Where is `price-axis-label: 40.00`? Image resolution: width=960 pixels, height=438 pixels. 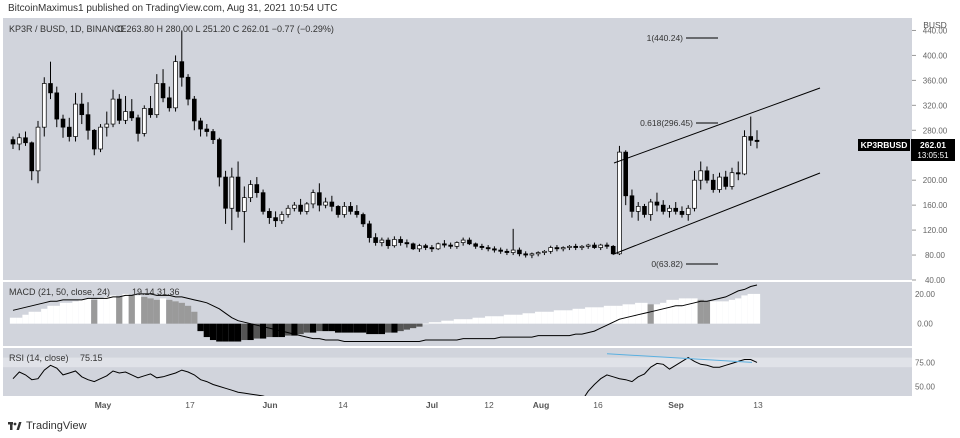
price-axis-label: 40.00 is located at coordinates (935, 280).